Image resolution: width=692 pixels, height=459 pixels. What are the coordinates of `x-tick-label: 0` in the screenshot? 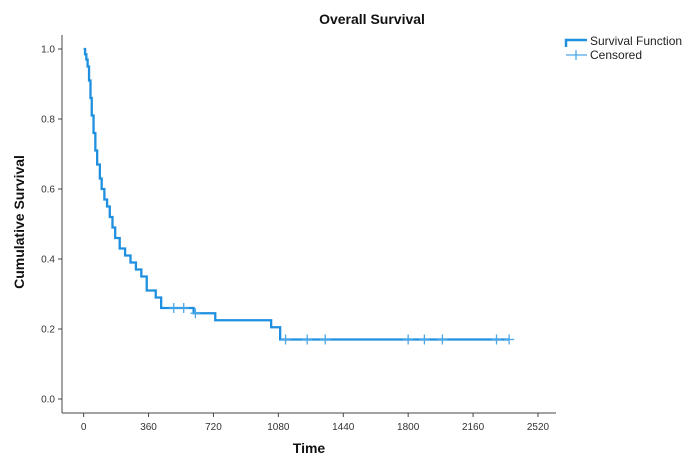 It's located at (84, 427).